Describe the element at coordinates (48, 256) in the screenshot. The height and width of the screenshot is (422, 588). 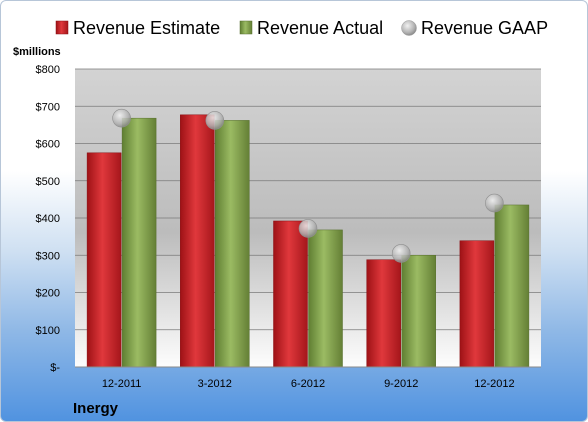
I see `y-tick-label: $300` at that location.